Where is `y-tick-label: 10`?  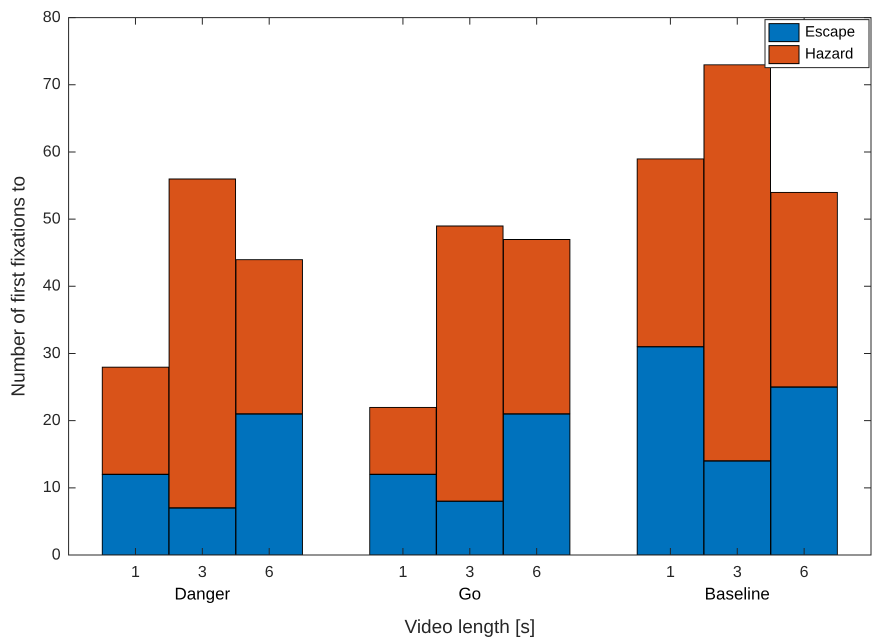
y-tick-label: 10 is located at coordinates (51, 487).